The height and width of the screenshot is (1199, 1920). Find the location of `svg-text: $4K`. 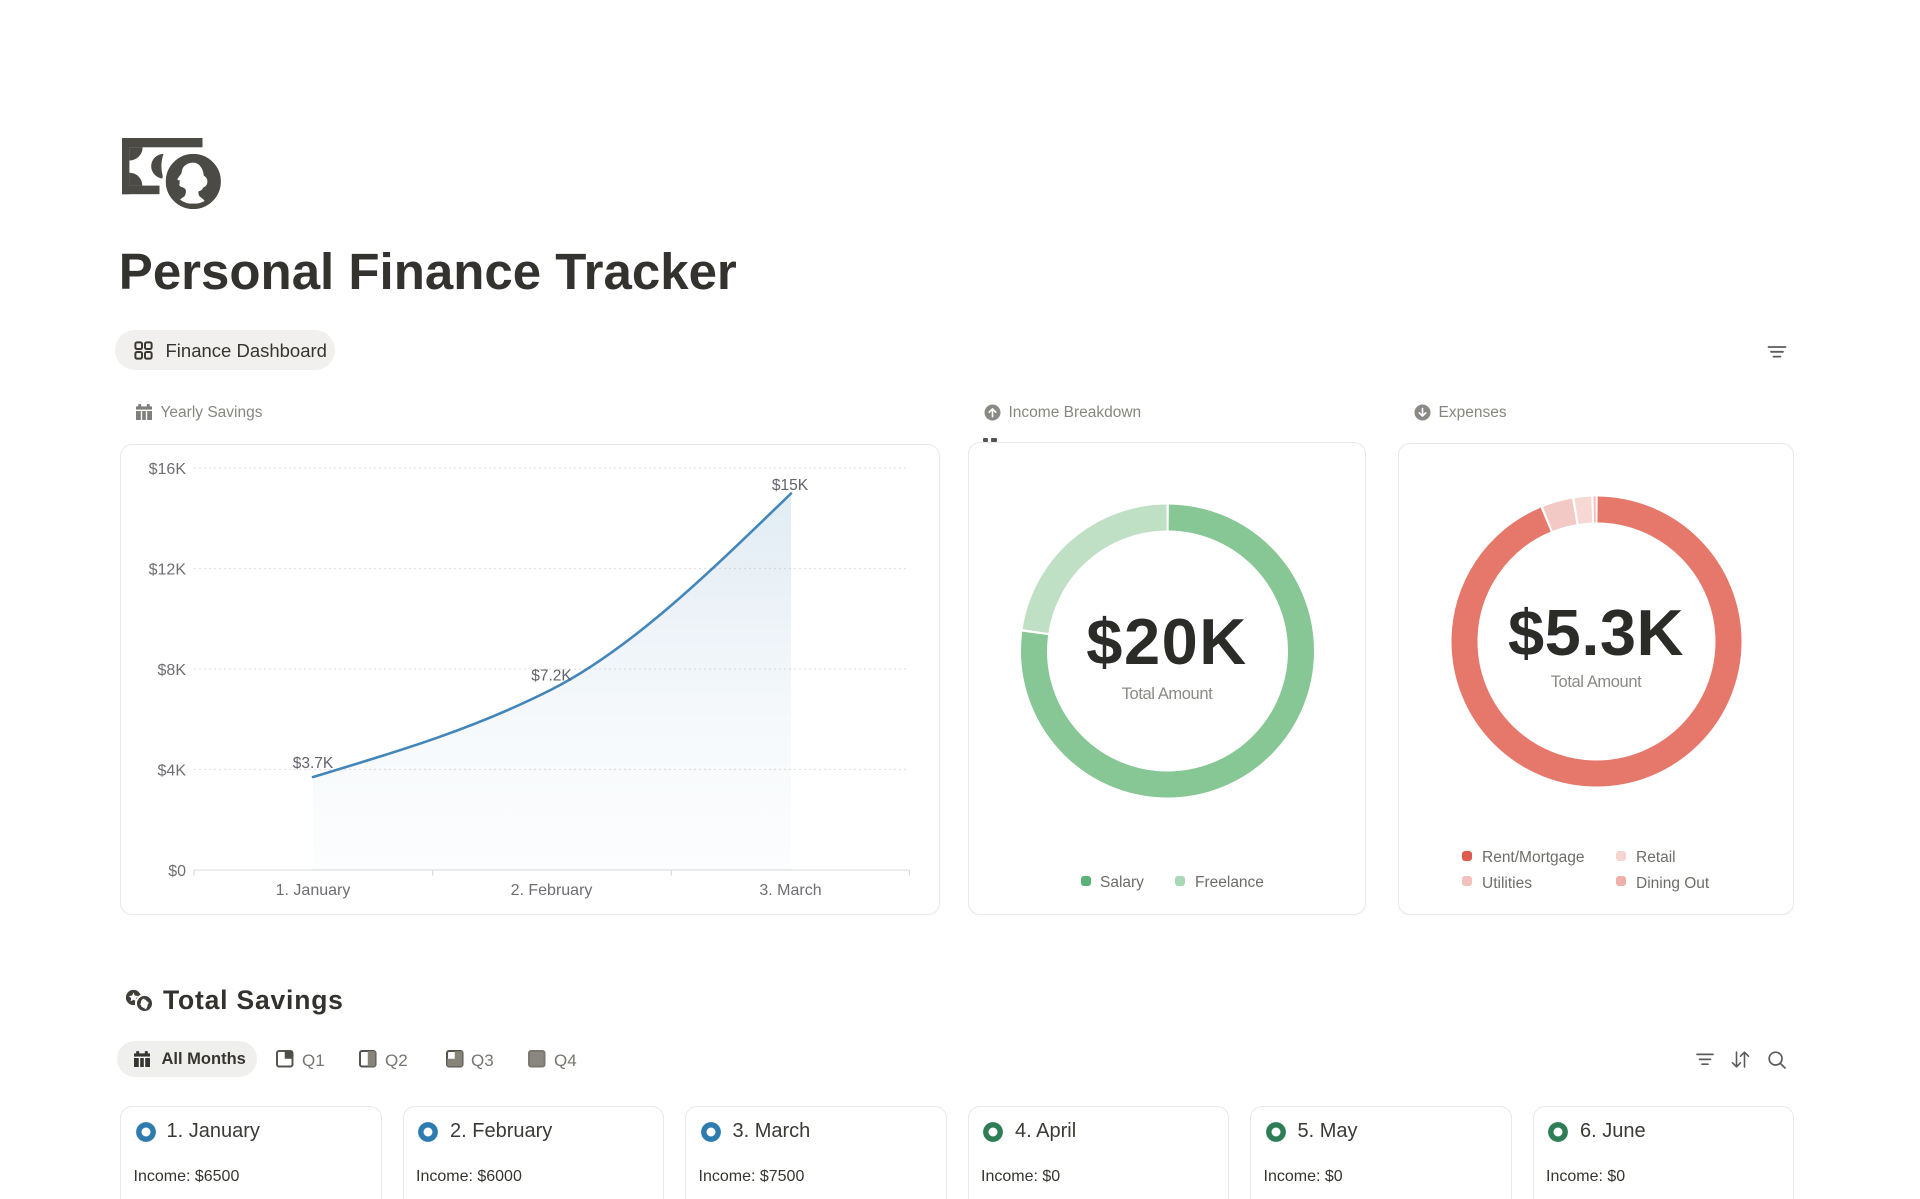

svg-text: $4K is located at coordinates (172, 770).